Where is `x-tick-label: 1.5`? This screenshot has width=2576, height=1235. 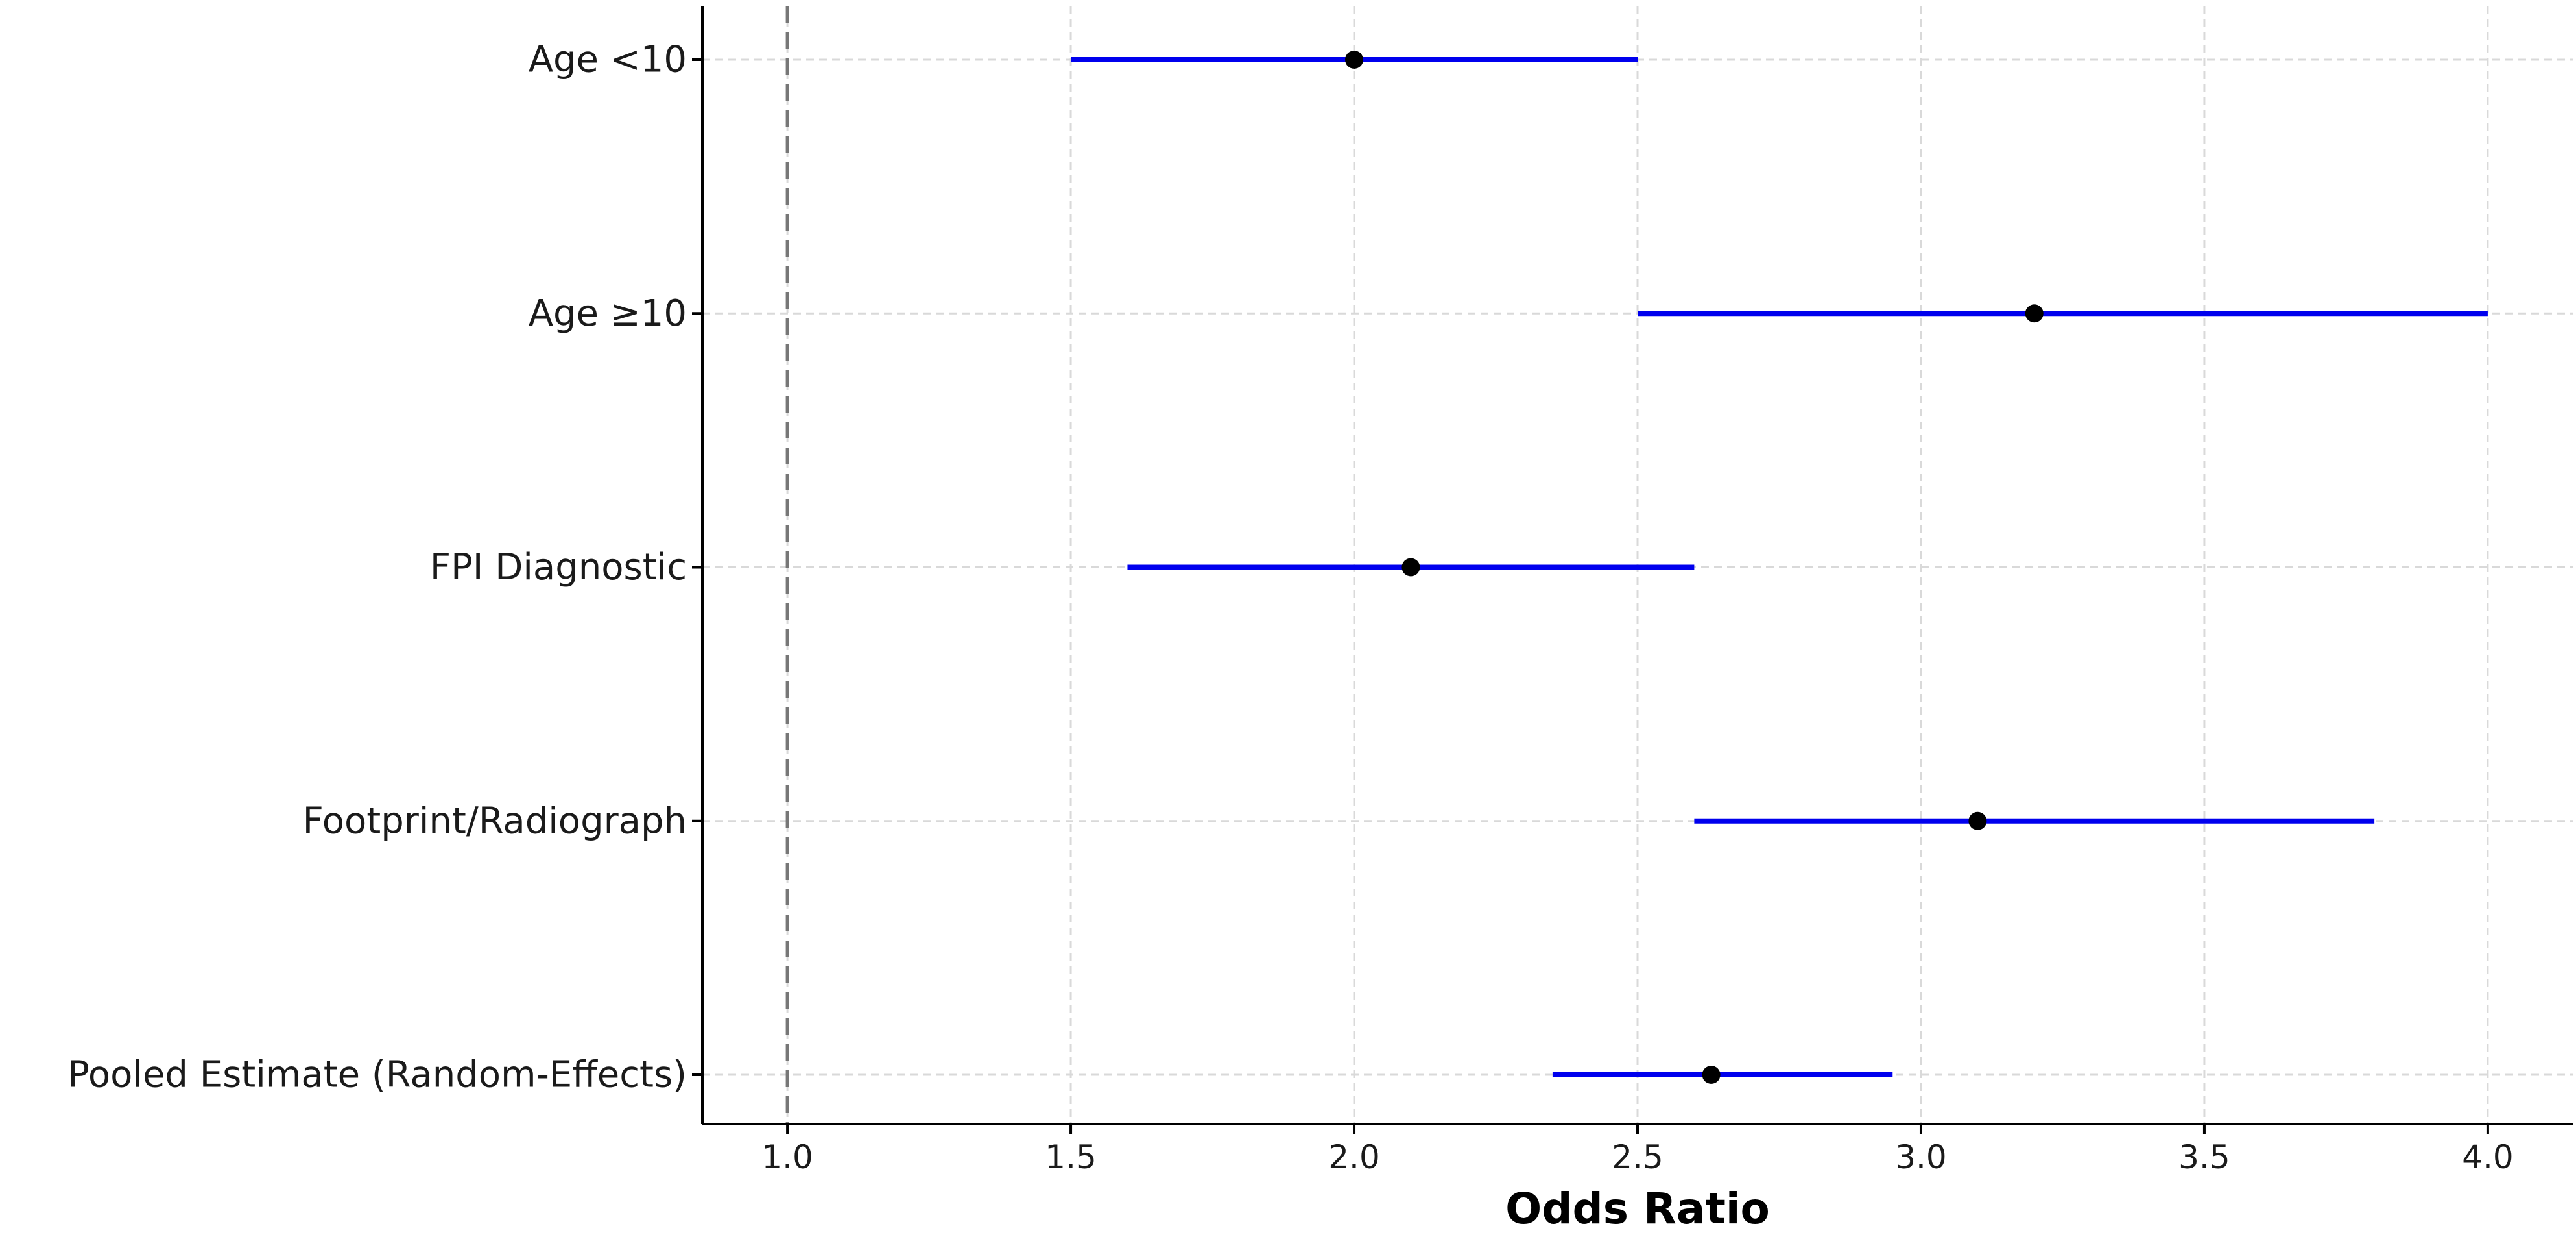 x-tick-label: 1.5 is located at coordinates (1071, 1157).